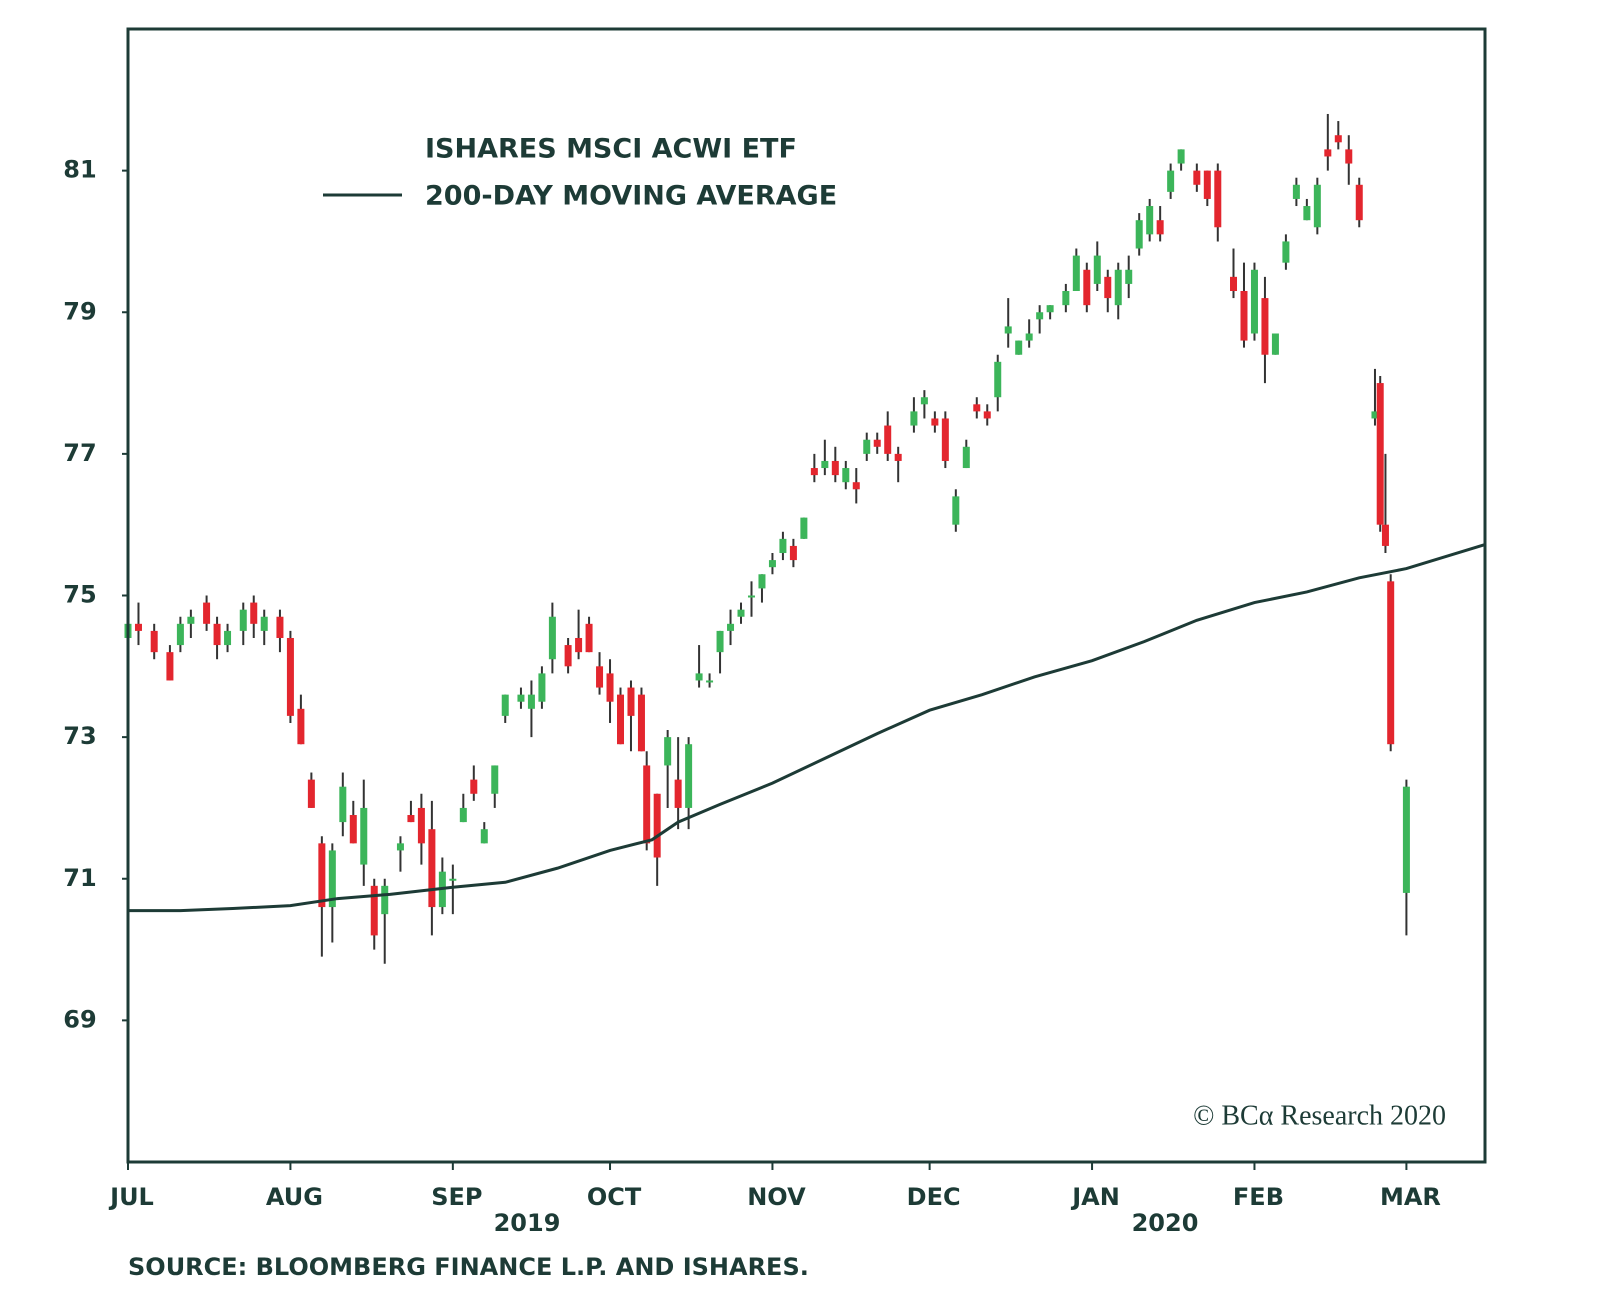 The image size is (1600, 1316). Describe the element at coordinates (294, 1197) in the screenshot. I see `x-tick-label: AUG` at that location.